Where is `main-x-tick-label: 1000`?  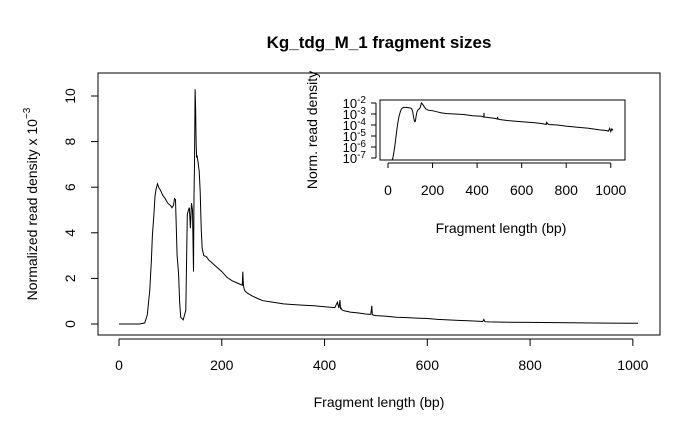 main-x-tick-label: 1000 is located at coordinates (632, 365).